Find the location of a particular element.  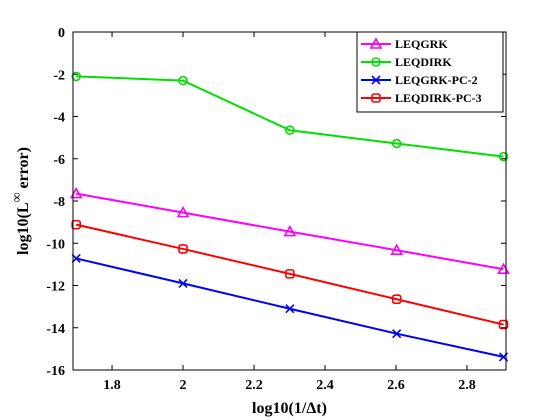

y-axis-label: log10(L∞ error) is located at coordinates (21, 201).